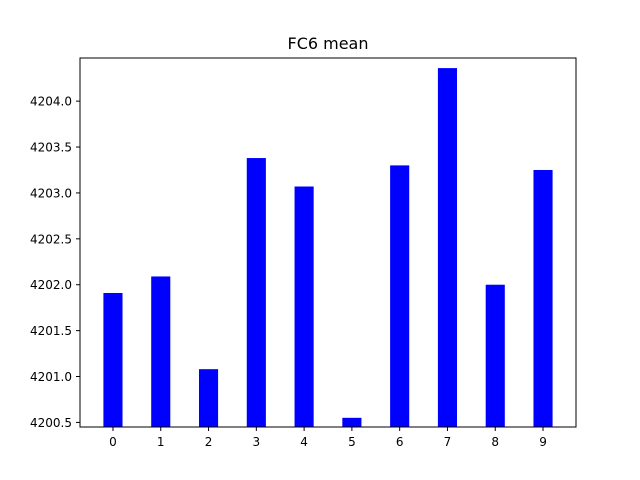 The width and height of the screenshot is (640, 480). Describe the element at coordinates (51, 239) in the screenshot. I see `y-tick-label: 4202.5` at that location.